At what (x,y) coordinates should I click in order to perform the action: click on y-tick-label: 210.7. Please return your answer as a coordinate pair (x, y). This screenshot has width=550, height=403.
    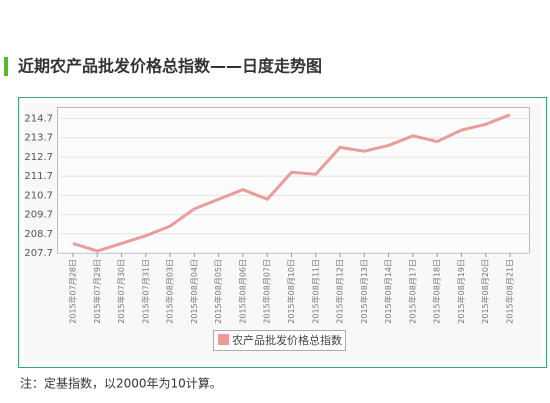
    Looking at the image, I should click on (38, 195).